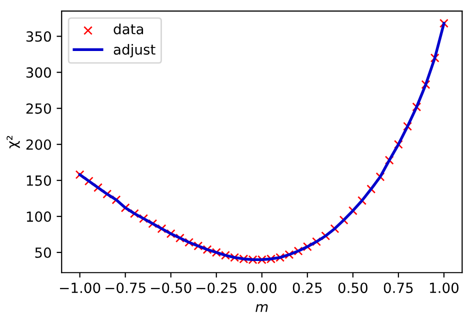  Describe the element at coordinates (38, 144) in the screenshot. I see `y-tick-label: 200` at that location.